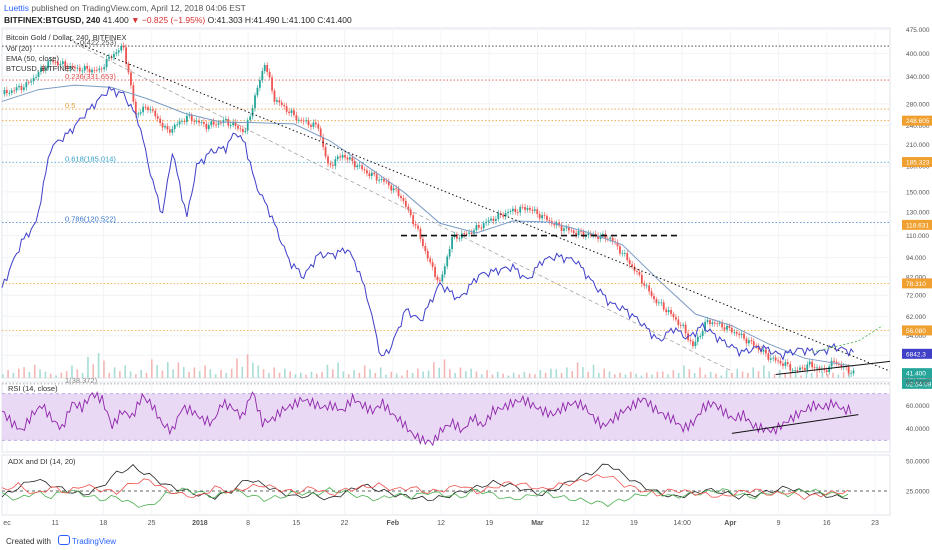  Describe the element at coordinates (90, 158) in the screenshot. I see `fib-level-label: 0.618(185.014)` at that location.